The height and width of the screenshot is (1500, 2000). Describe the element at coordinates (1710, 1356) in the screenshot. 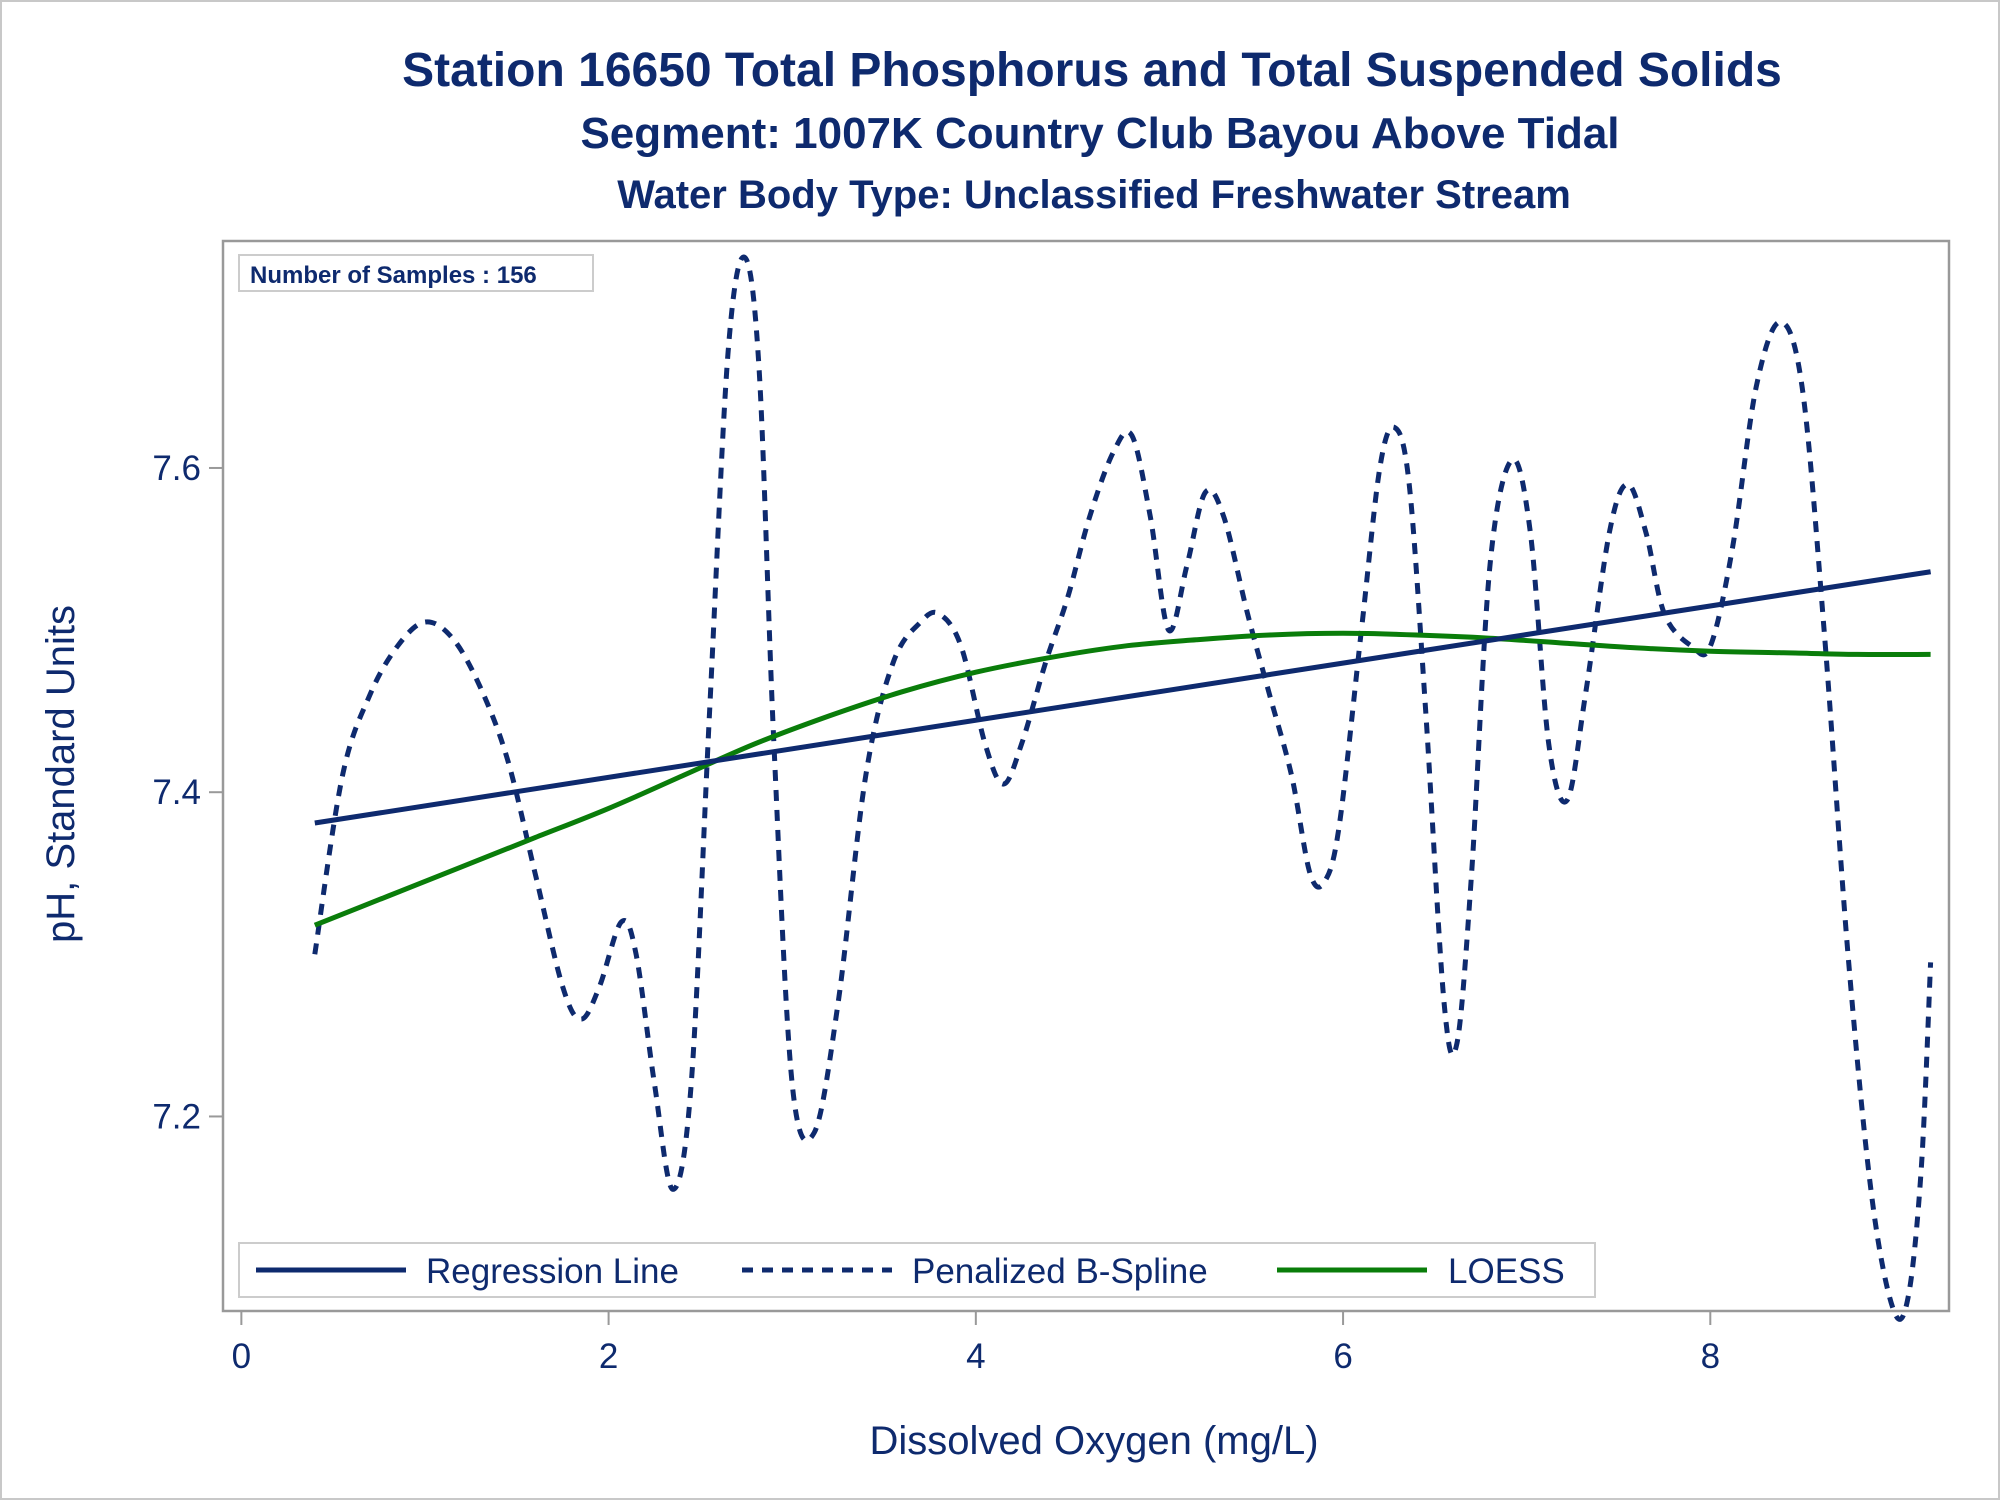

I see `x-tick-label: 8` at that location.